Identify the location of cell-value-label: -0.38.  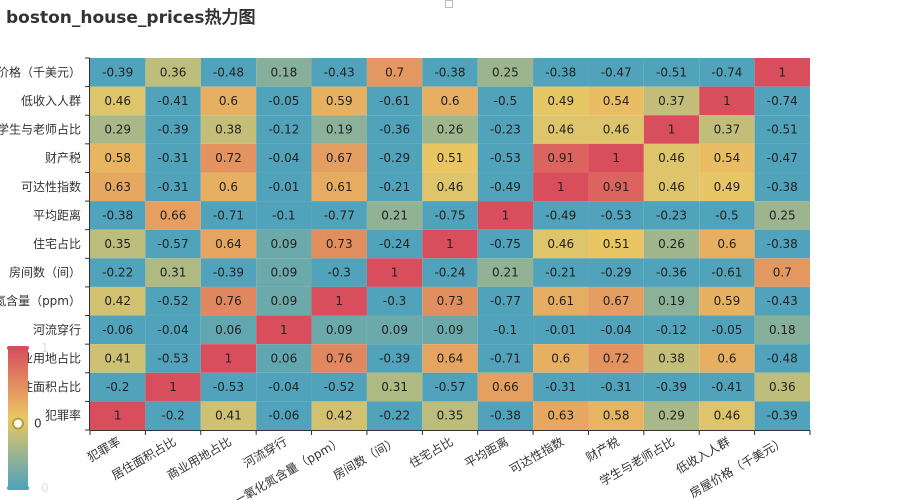
(782, 244).